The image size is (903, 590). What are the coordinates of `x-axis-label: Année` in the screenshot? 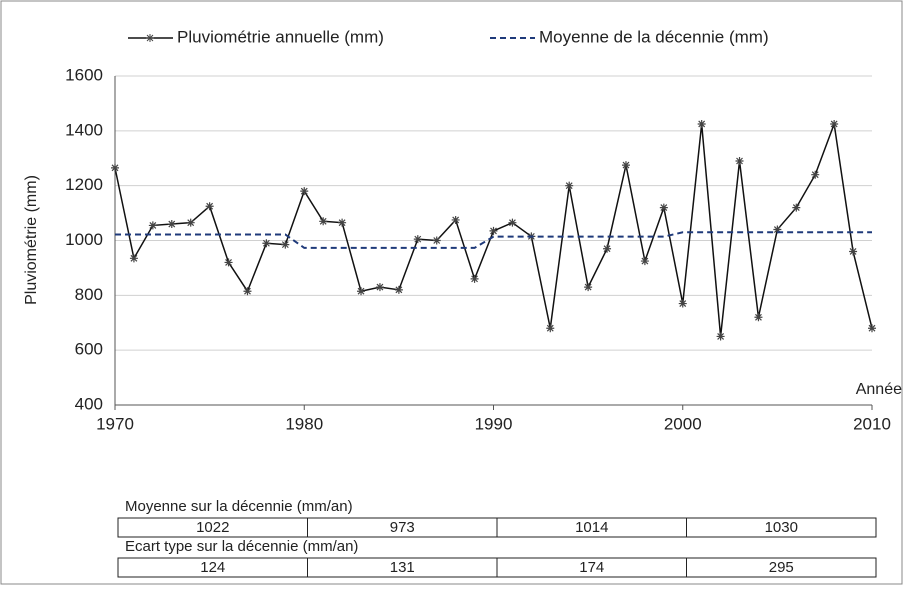 It's located at (879, 389).